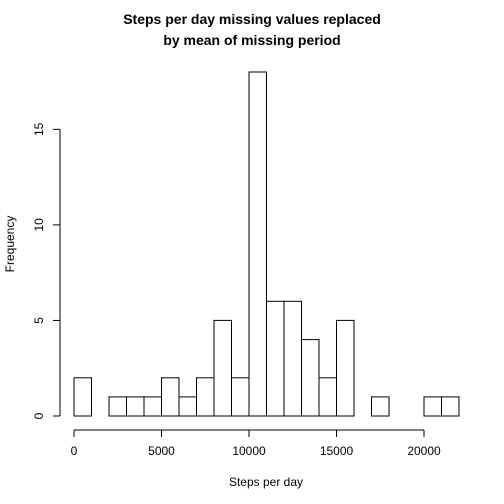 This screenshot has height=504, width=504. I want to click on y-tick-label: 15, so click(39, 129).